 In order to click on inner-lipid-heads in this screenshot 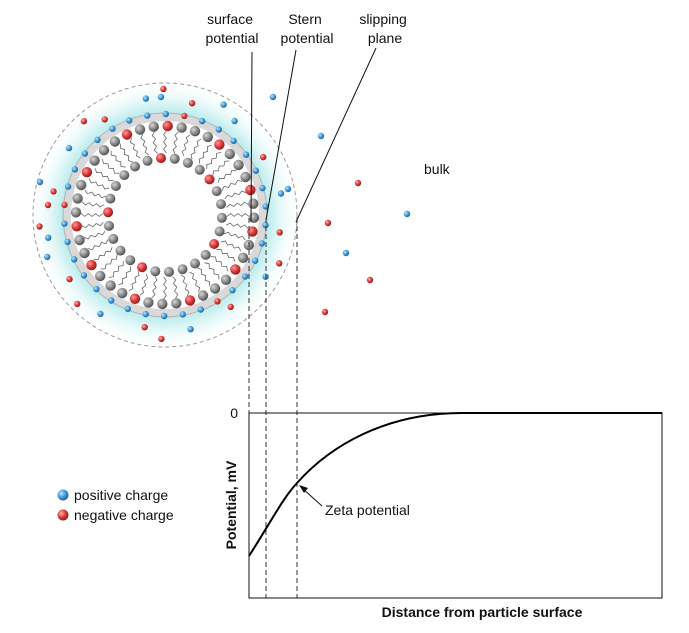, I will do `click(165, 215)`.